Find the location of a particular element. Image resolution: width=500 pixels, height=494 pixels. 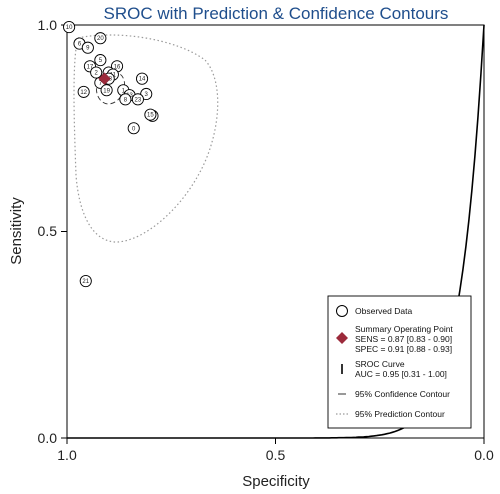

observed-point: 5 is located at coordinates (100, 60).